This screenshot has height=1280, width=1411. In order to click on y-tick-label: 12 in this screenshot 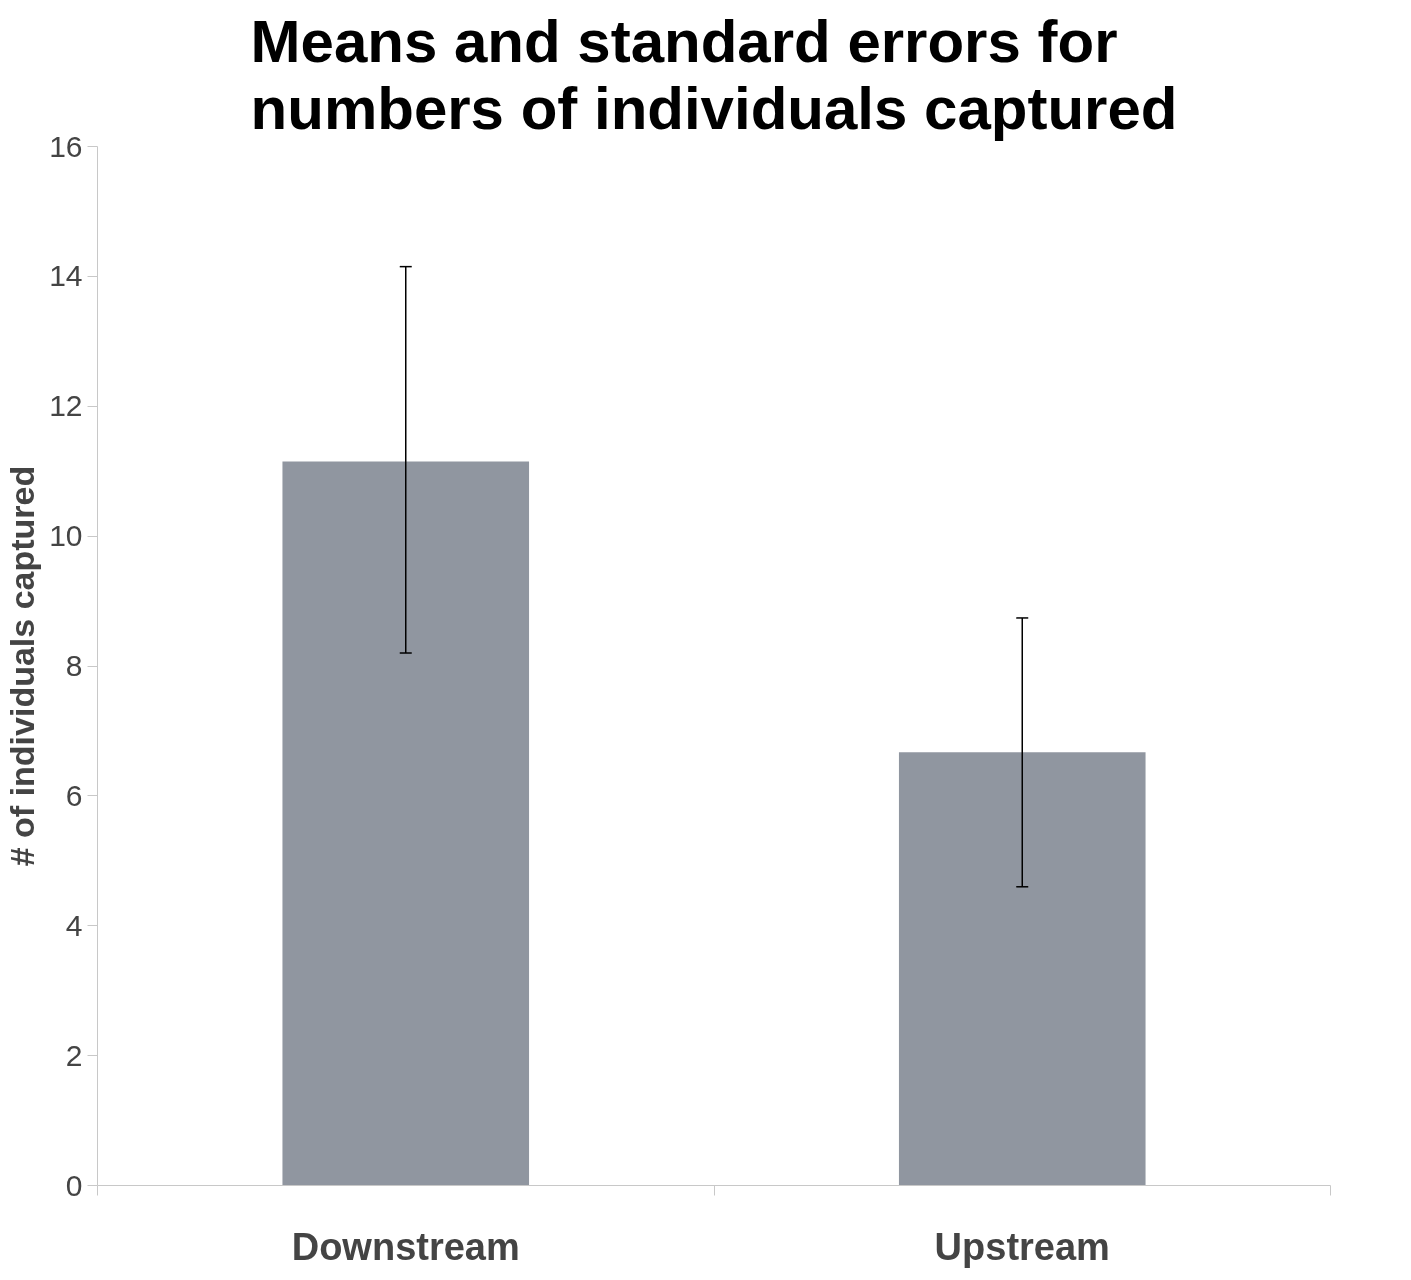, I will do `click(66, 406)`.